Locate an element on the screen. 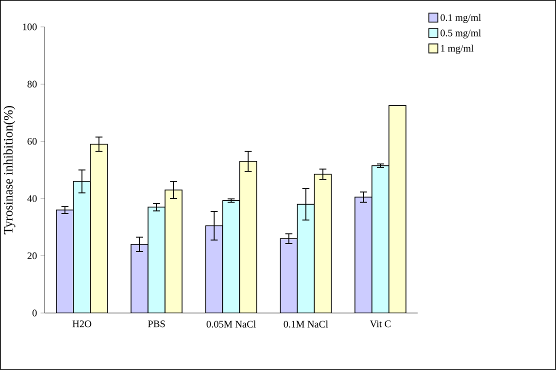 The width and height of the screenshot is (556, 370). y-tick-label: 100 is located at coordinates (30, 27).